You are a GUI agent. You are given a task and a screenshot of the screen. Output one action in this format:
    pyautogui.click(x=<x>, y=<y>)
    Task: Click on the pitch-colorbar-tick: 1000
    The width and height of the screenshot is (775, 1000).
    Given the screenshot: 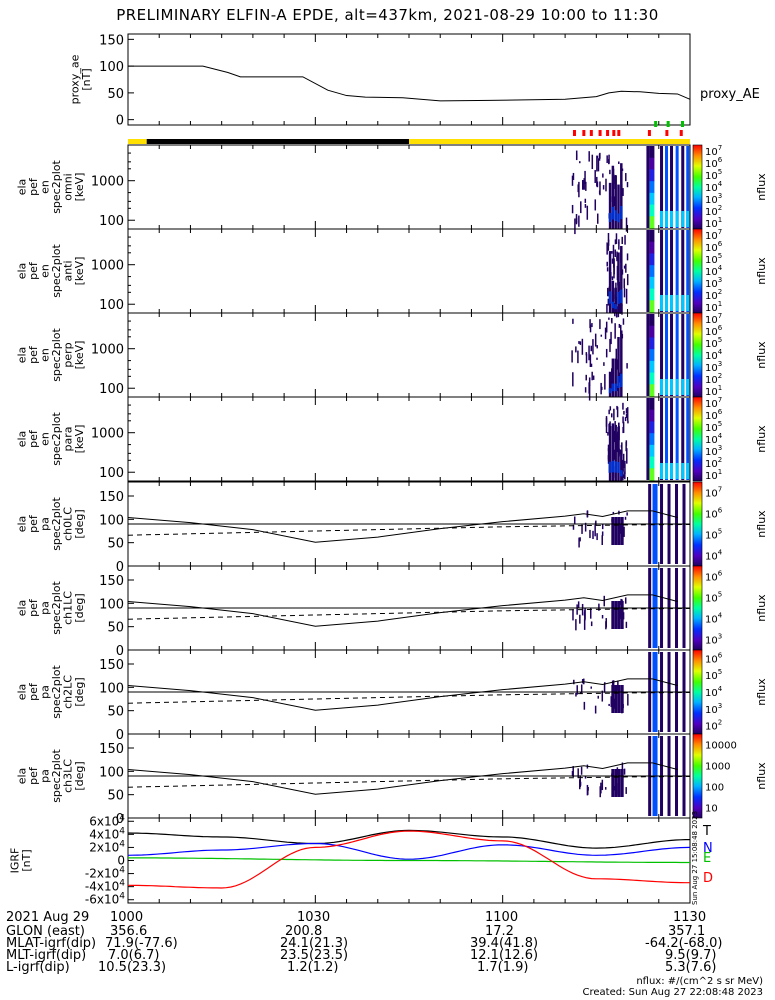 What is the action you would take?
    pyautogui.click(x=717, y=767)
    